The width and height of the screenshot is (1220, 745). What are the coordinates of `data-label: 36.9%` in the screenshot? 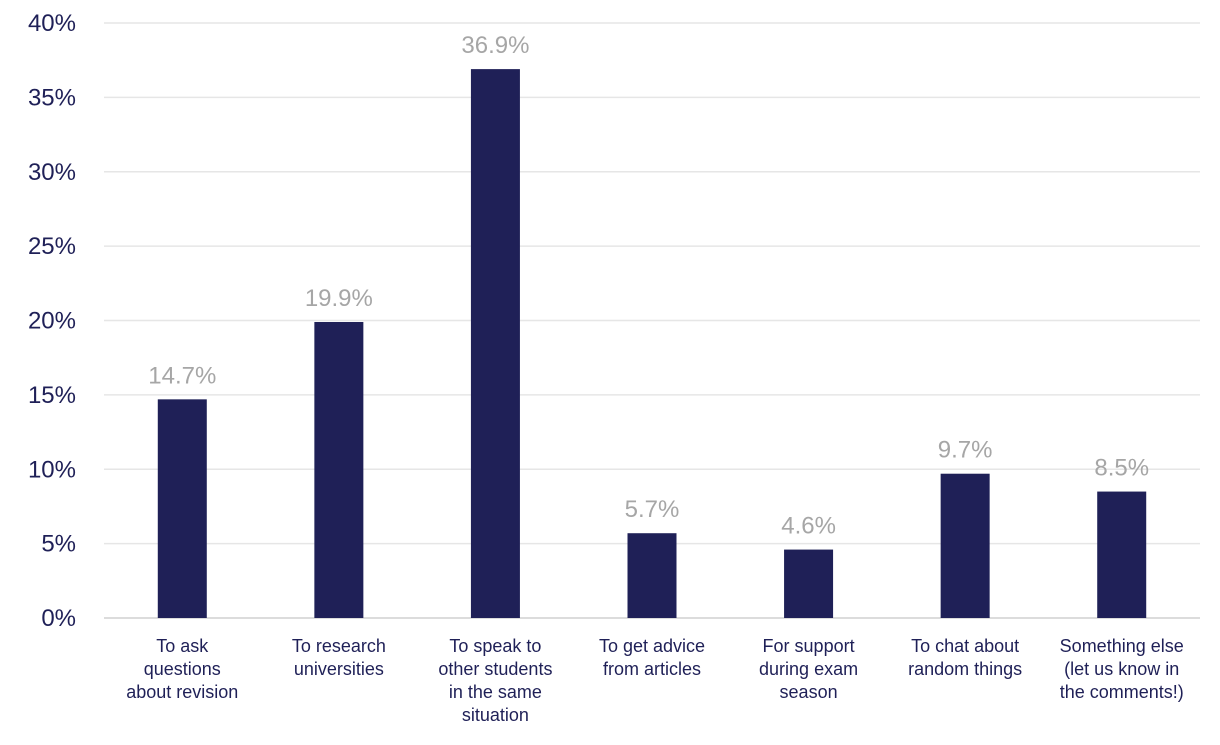 It's located at (495, 45).